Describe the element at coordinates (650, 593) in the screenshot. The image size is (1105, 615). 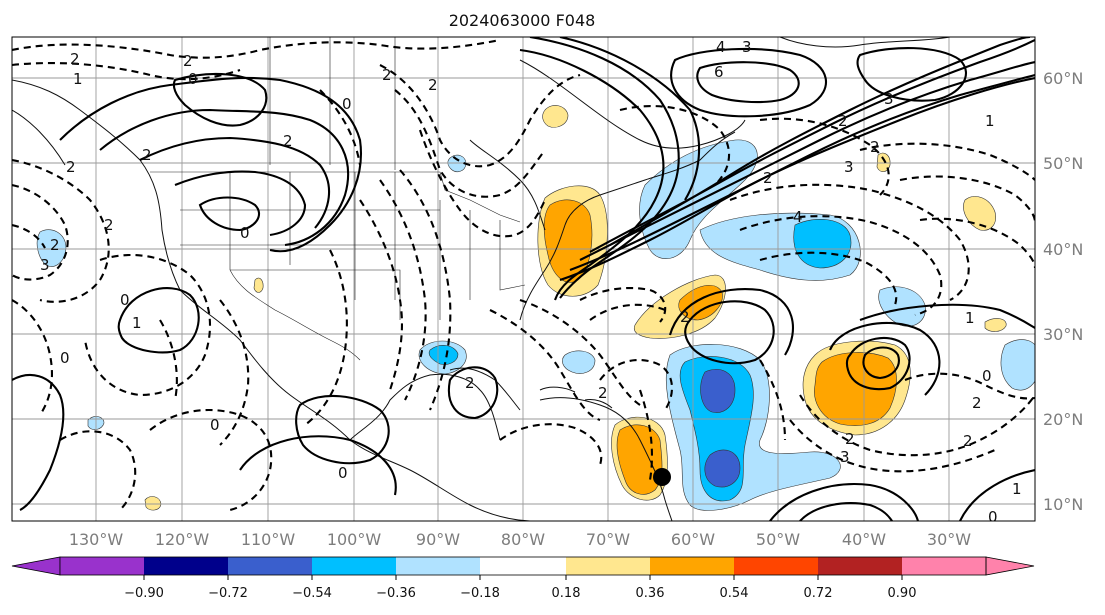
I see `colorbar-tick-label: 0.36` at that location.